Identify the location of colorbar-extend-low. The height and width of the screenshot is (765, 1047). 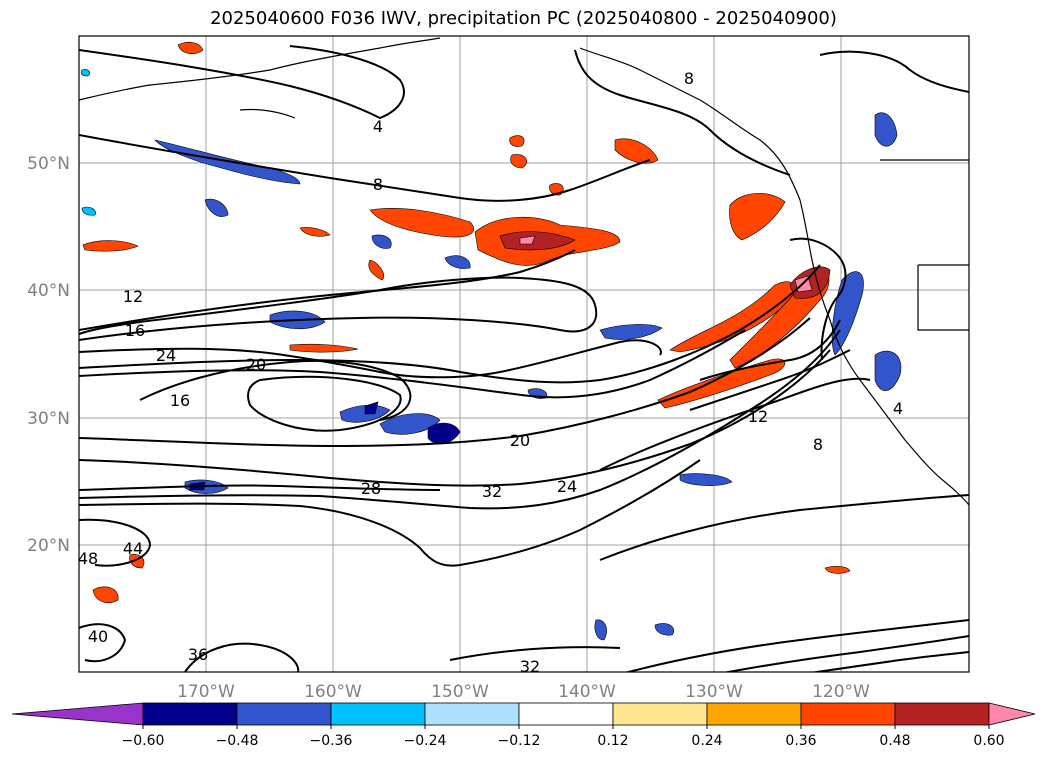
(77, 714).